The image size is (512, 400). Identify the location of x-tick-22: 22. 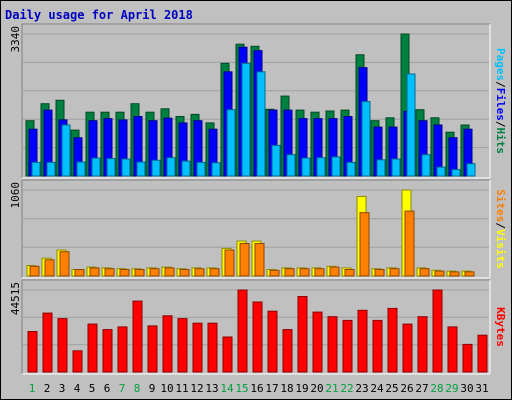
(346, 388).